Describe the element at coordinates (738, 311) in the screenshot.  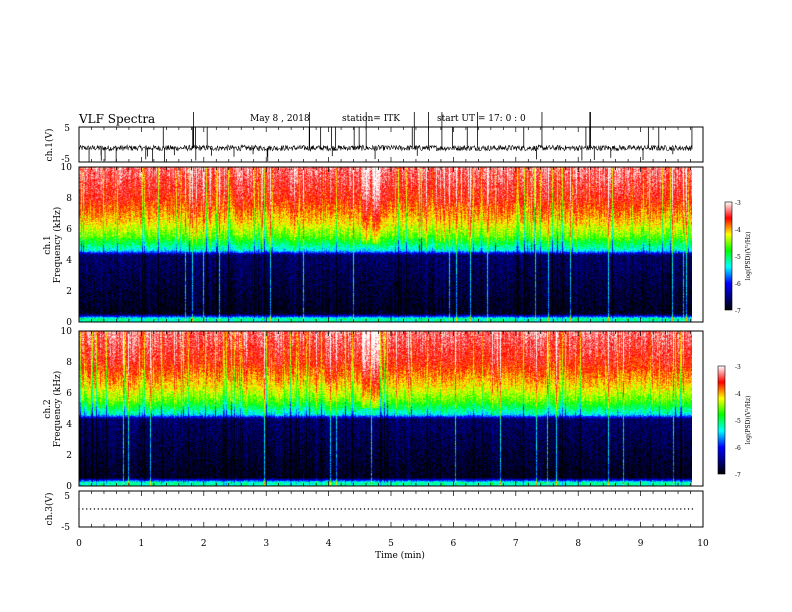
I see `ch1-colorbar-tick-7: -7` at that location.